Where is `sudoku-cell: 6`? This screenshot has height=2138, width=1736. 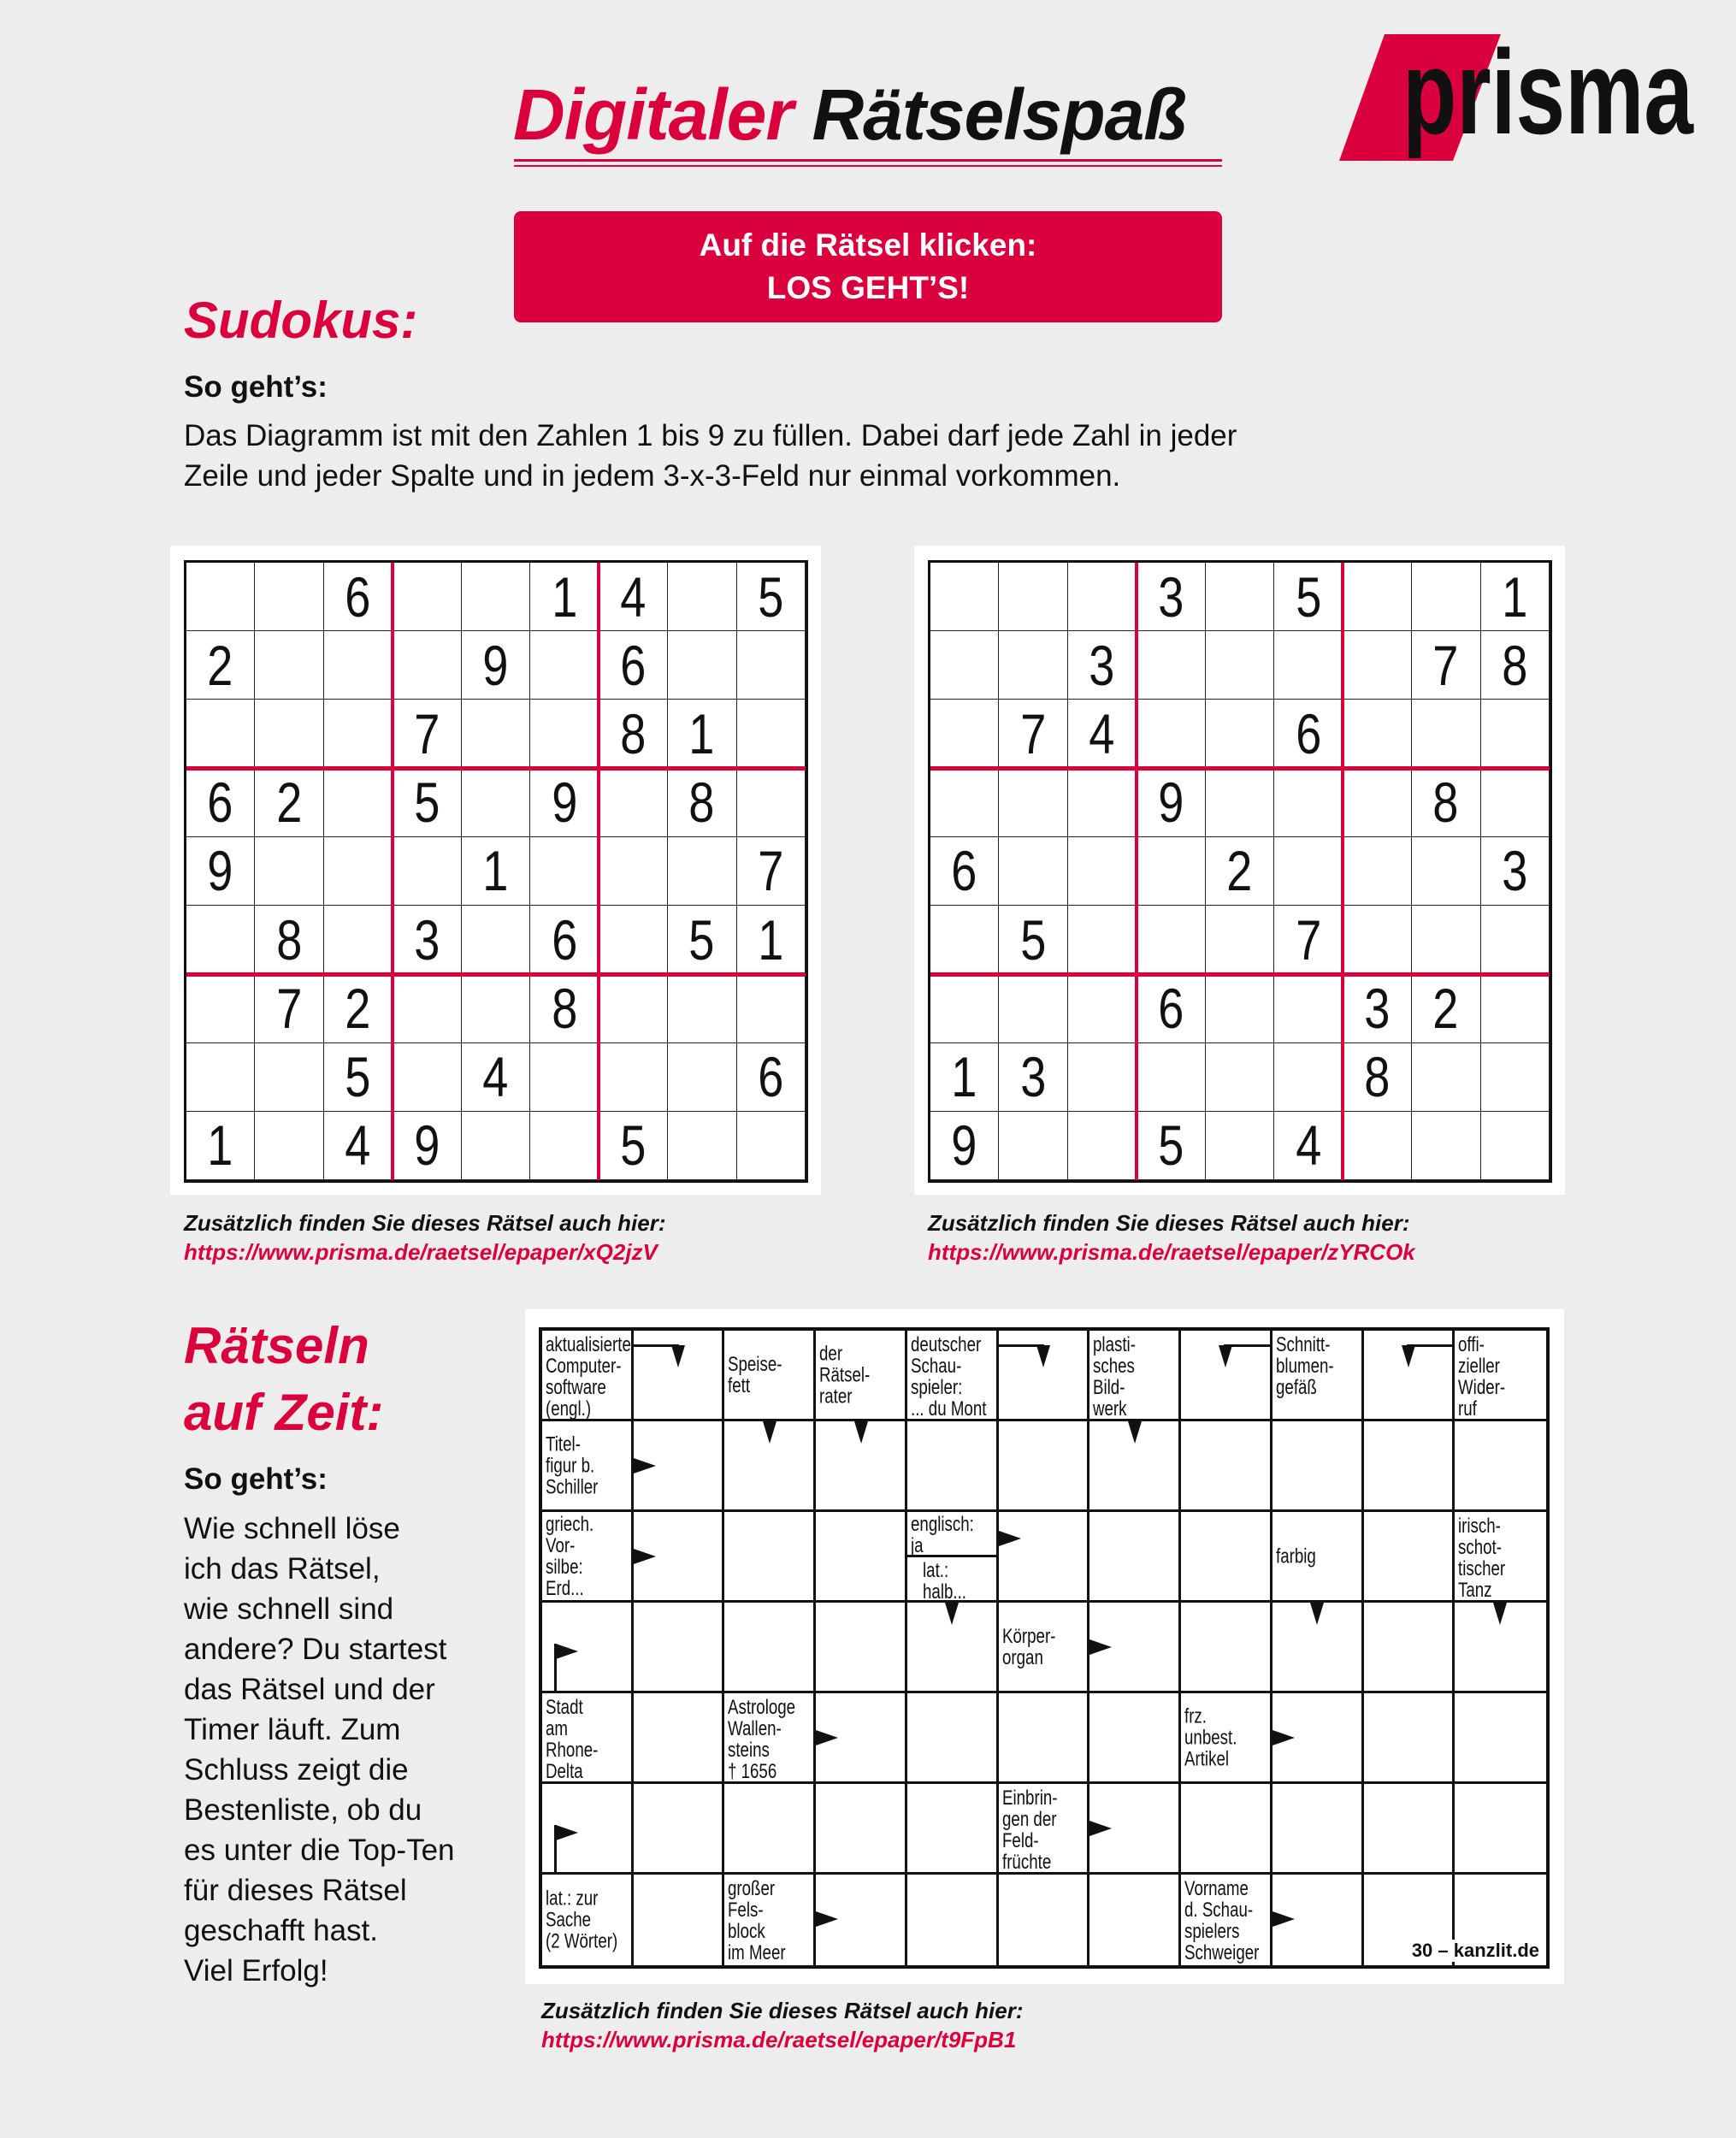 sudoku-cell: 6 is located at coordinates (221, 802).